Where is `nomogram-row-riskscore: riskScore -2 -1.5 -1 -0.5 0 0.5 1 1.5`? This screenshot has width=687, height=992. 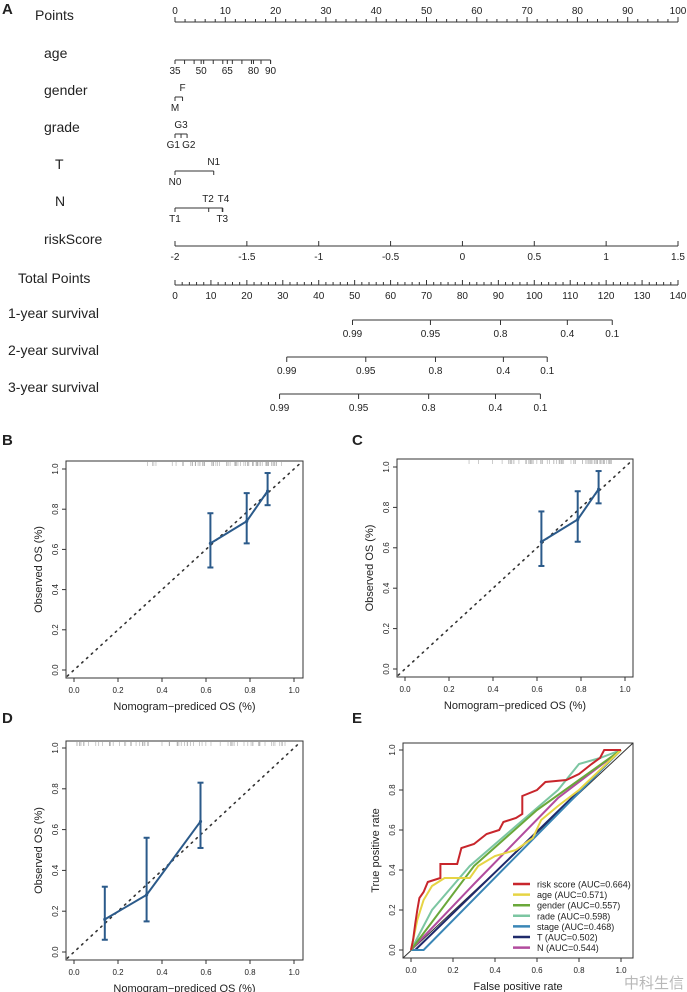
nomogram-row-riskscore: riskScore -2 -1.5 -1 -0.5 0 0.5 1 1.5 is located at coordinates (364, 247).